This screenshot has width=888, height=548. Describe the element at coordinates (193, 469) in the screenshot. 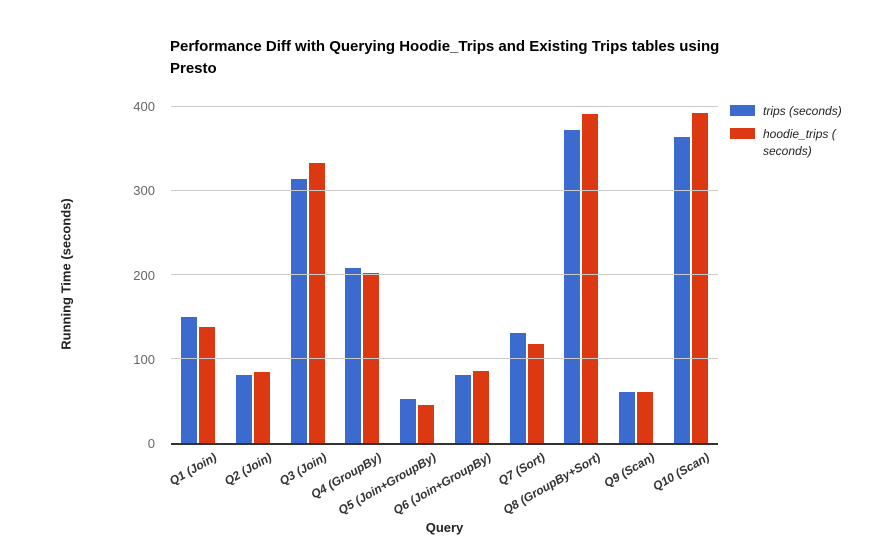

I see `x-tick-label: Q1 (Join)` at that location.